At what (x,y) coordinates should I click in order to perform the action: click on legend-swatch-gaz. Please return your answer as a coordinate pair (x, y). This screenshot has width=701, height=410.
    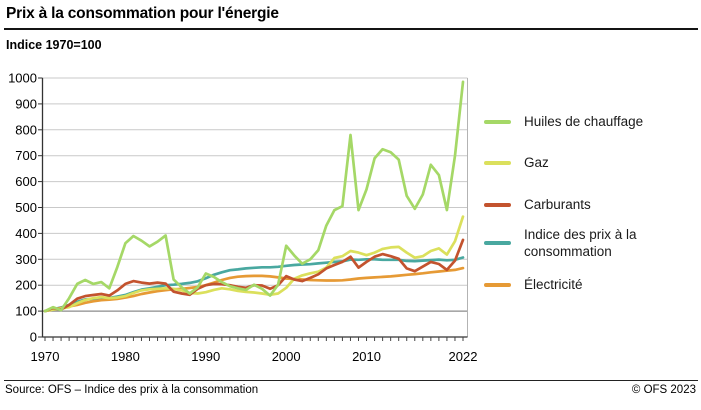
    Looking at the image, I should click on (497, 162).